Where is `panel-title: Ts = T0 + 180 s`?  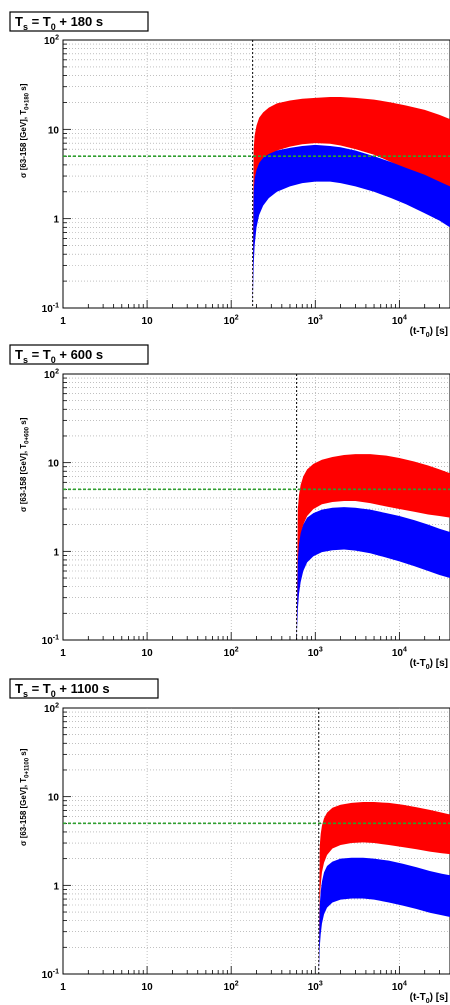
panel-title: Ts = T0 + 180 s is located at coordinates (59, 23).